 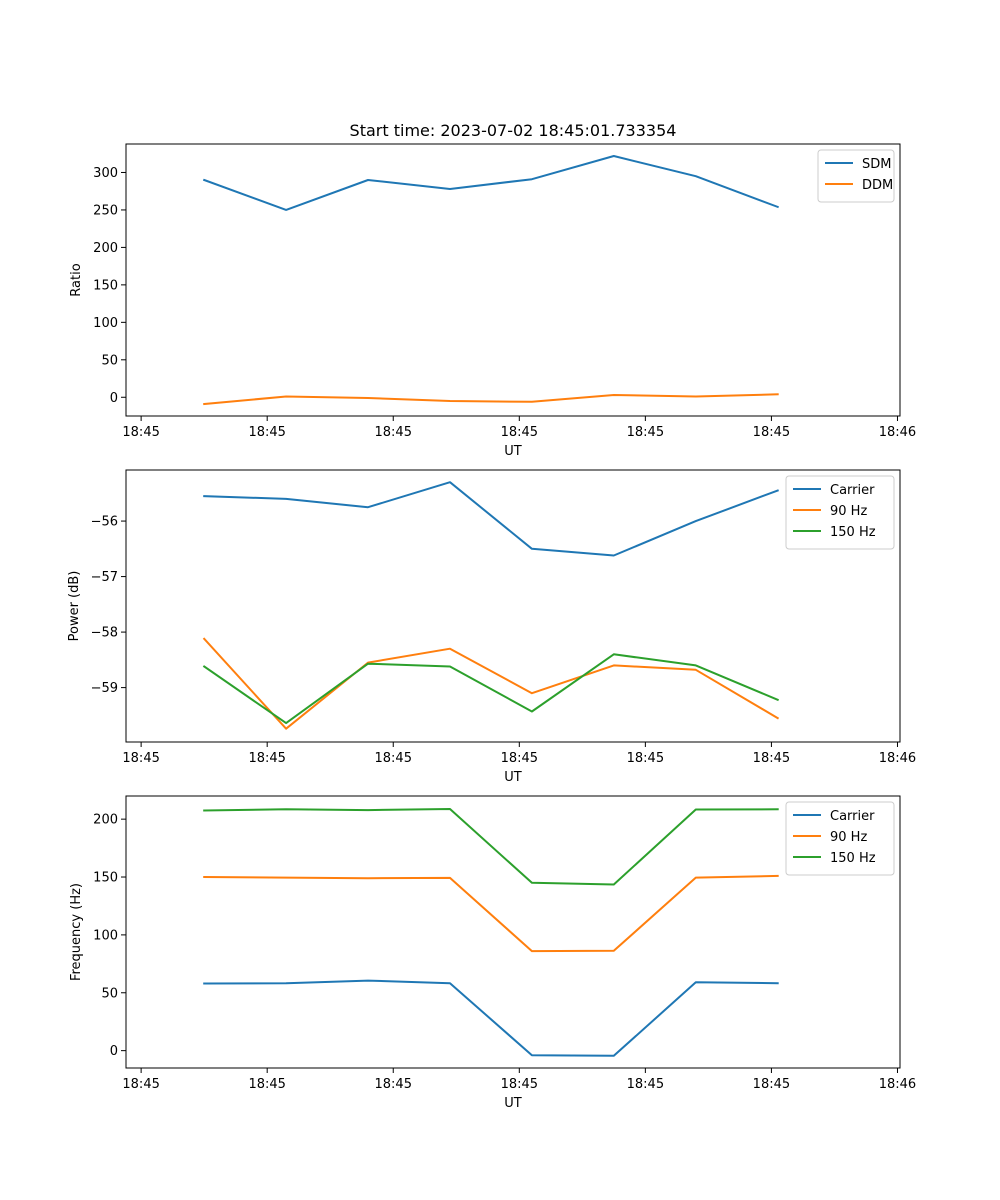 I want to click on y-axis-label: Ratio, so click(x=76, y=279).